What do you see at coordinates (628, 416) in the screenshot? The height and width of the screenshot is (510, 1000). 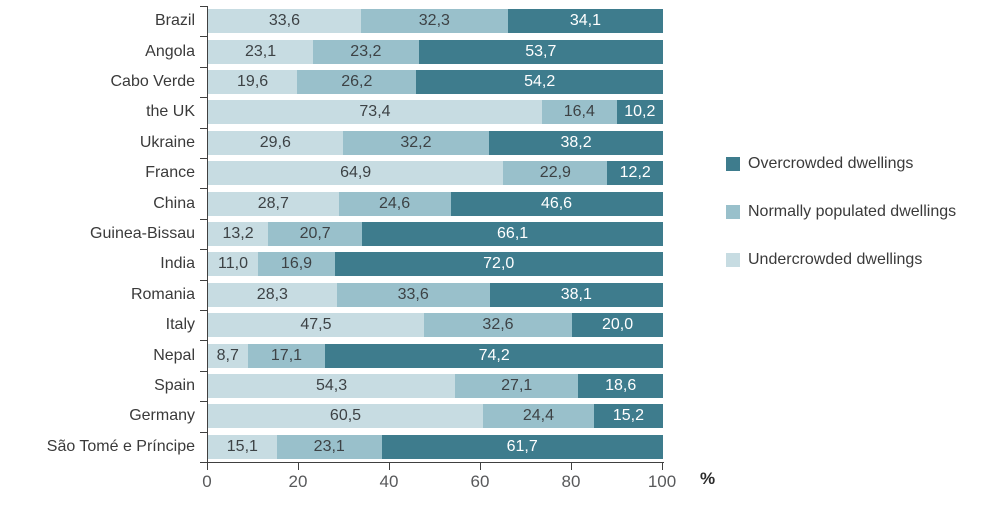 I see `bar-segment-overcrowded: 15,2` at bounding box center [628, 416].